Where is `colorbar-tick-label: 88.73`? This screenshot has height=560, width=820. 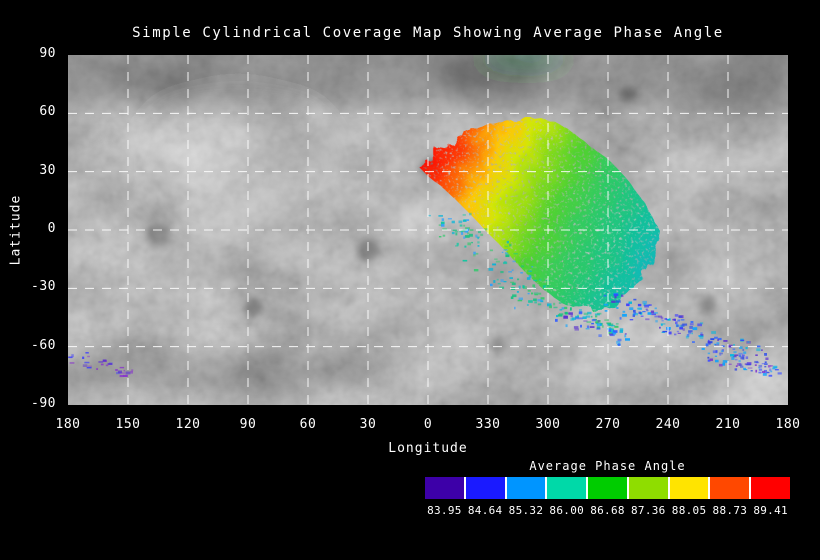 colorbar-tick-label: 88.73 is located at coordinates (730, 510).